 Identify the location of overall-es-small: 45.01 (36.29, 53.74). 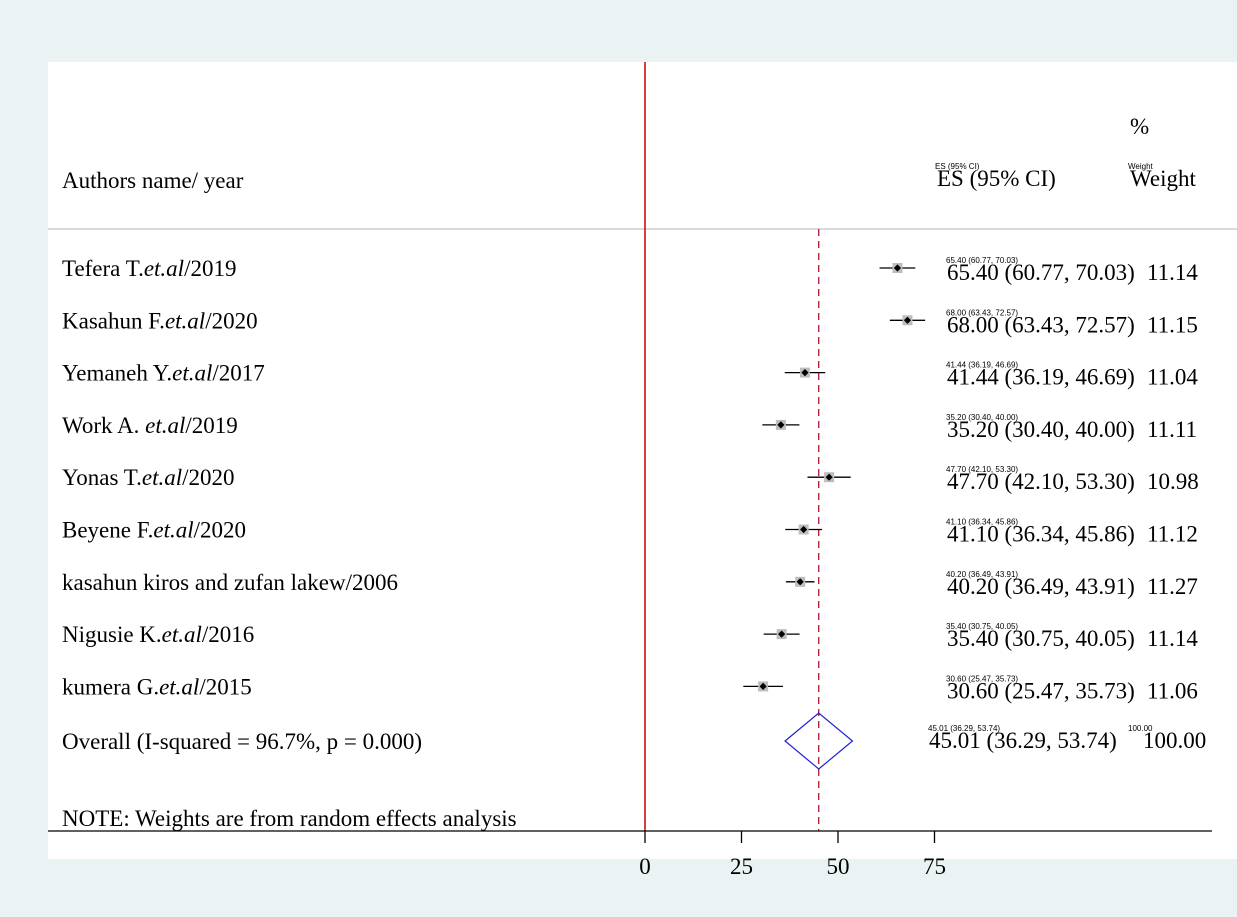
(964, 728).